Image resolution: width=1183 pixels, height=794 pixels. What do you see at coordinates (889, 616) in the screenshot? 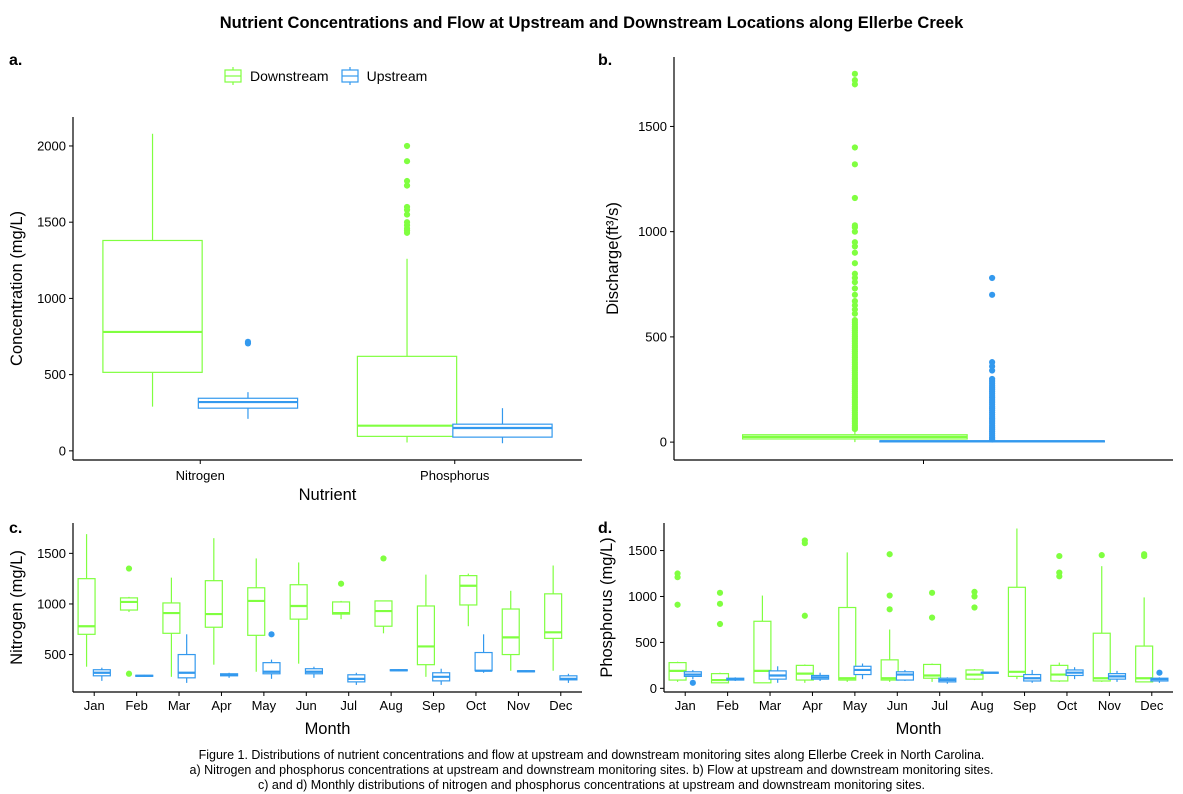
I see `box-downstream-jun` at bounding box center [889, 616].